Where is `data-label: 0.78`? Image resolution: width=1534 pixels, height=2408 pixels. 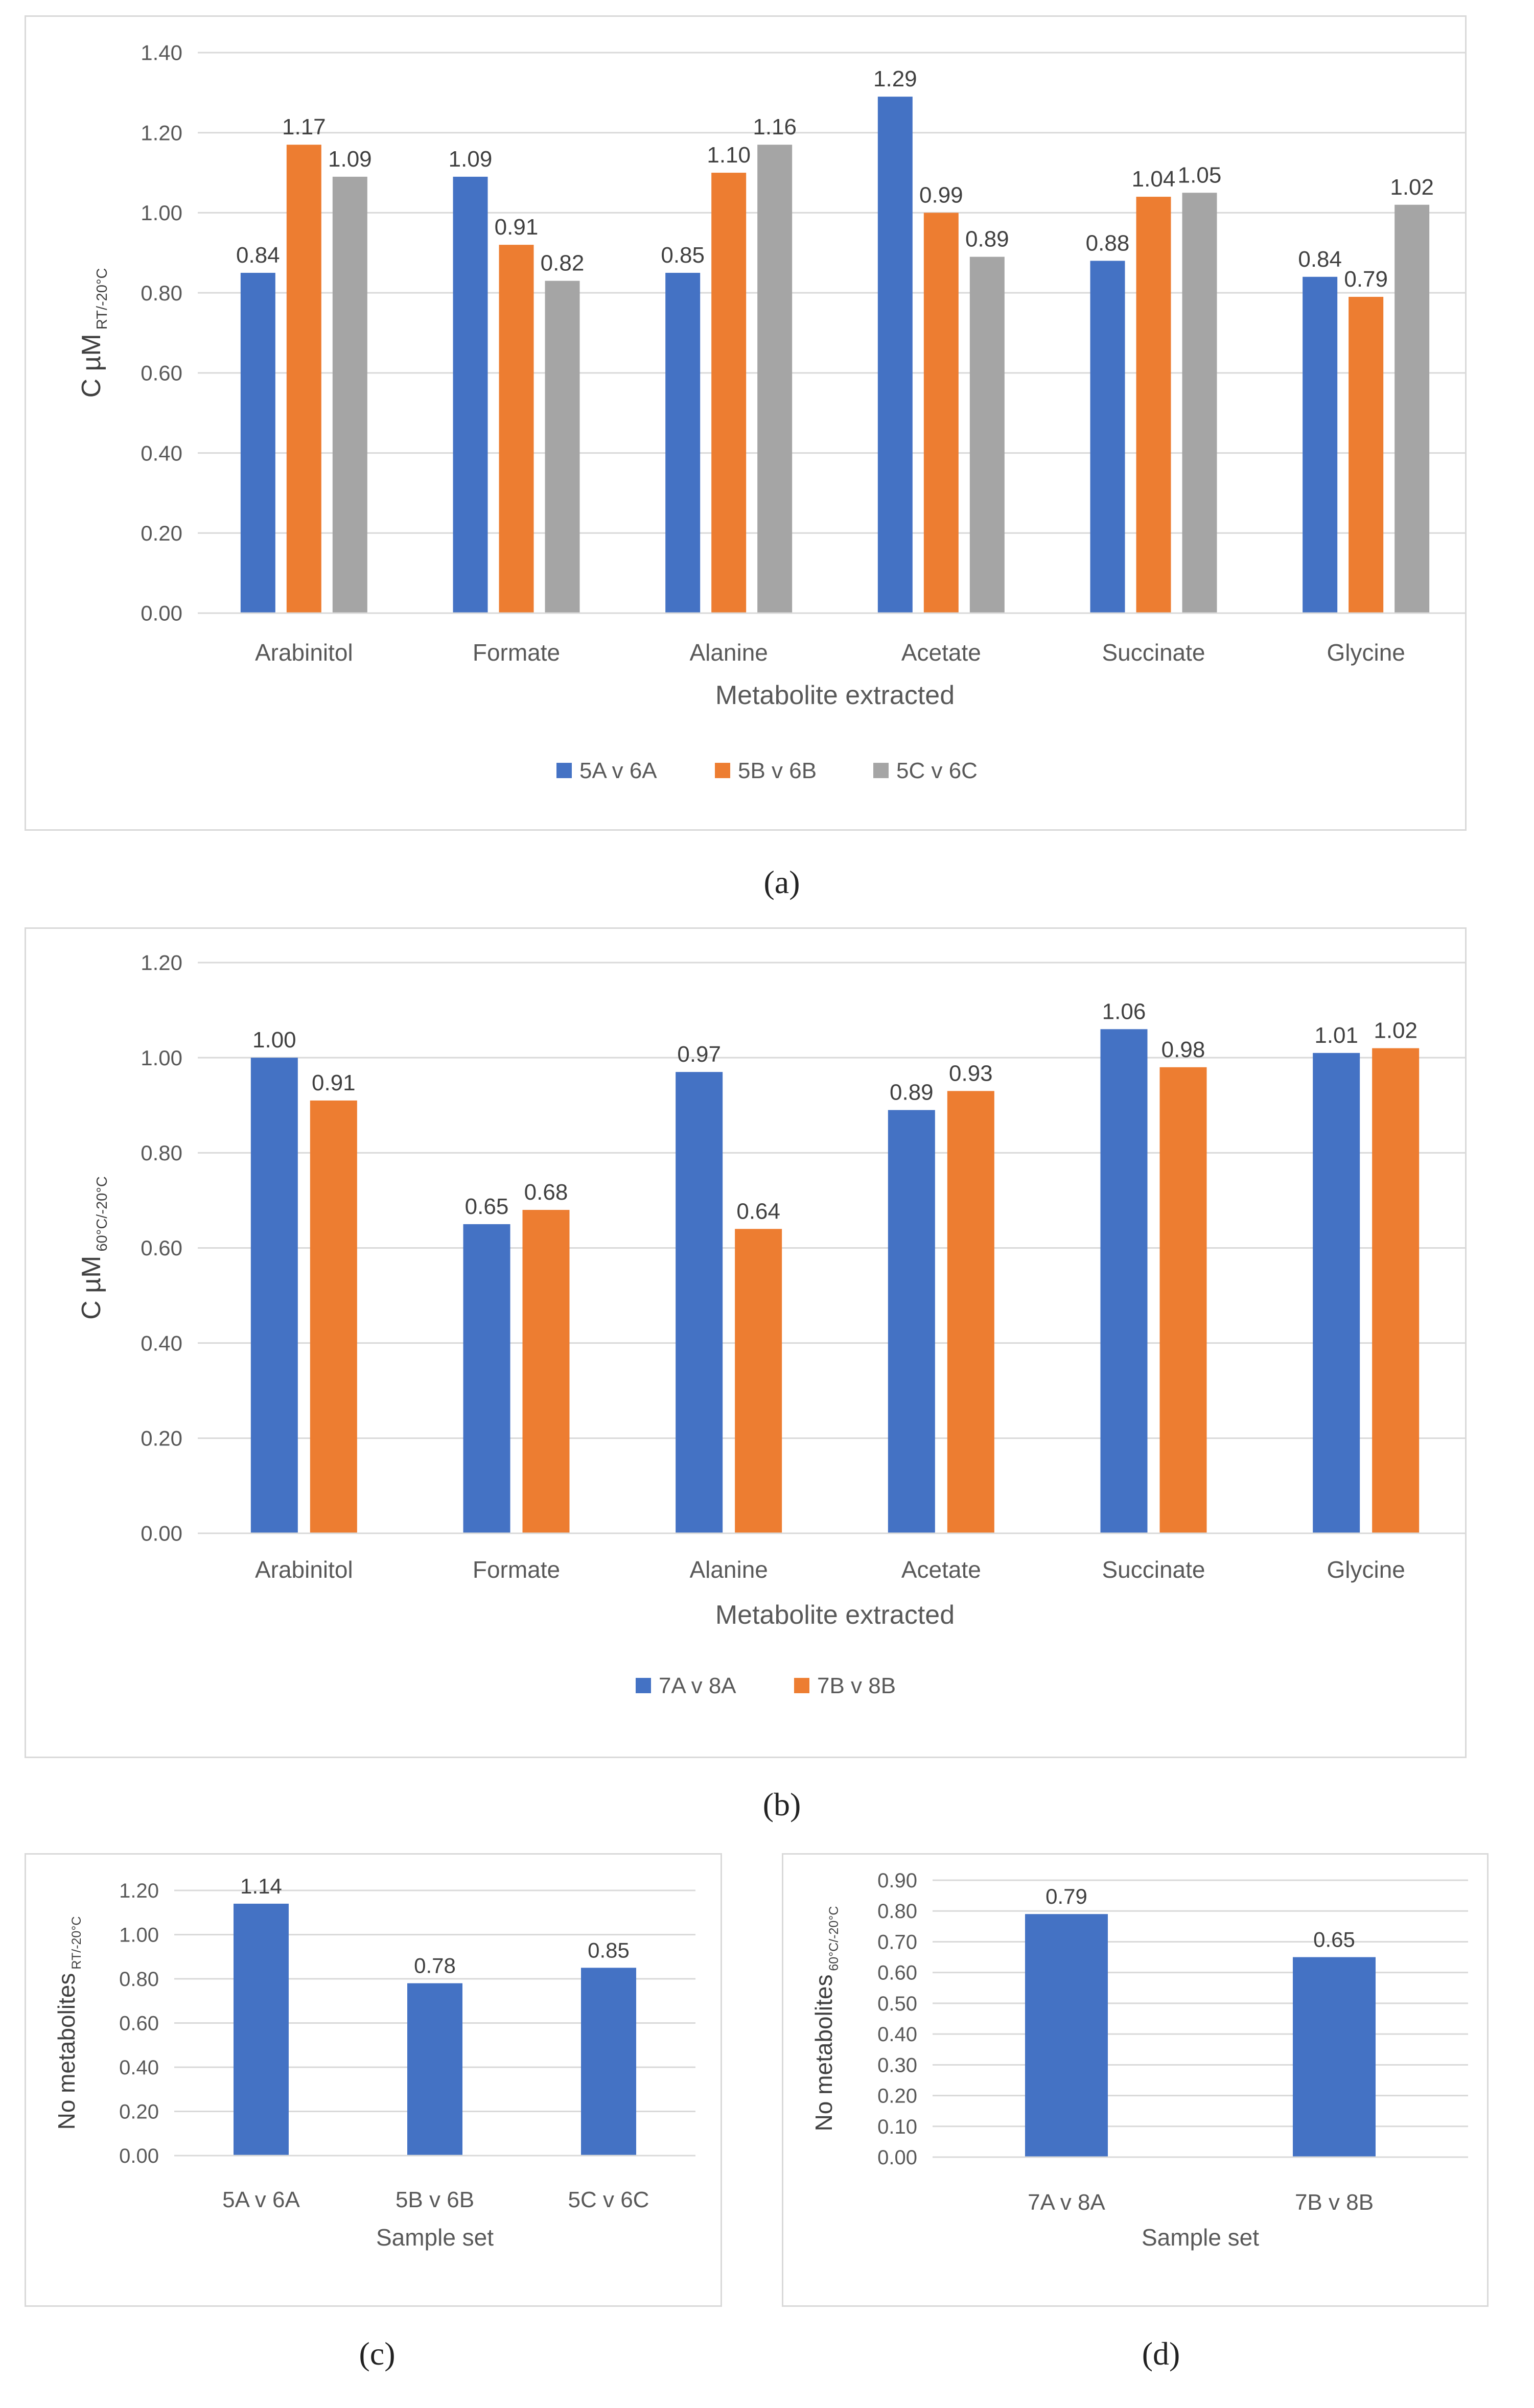
data-label: 0.78 is located at coordinates (435, 1966).